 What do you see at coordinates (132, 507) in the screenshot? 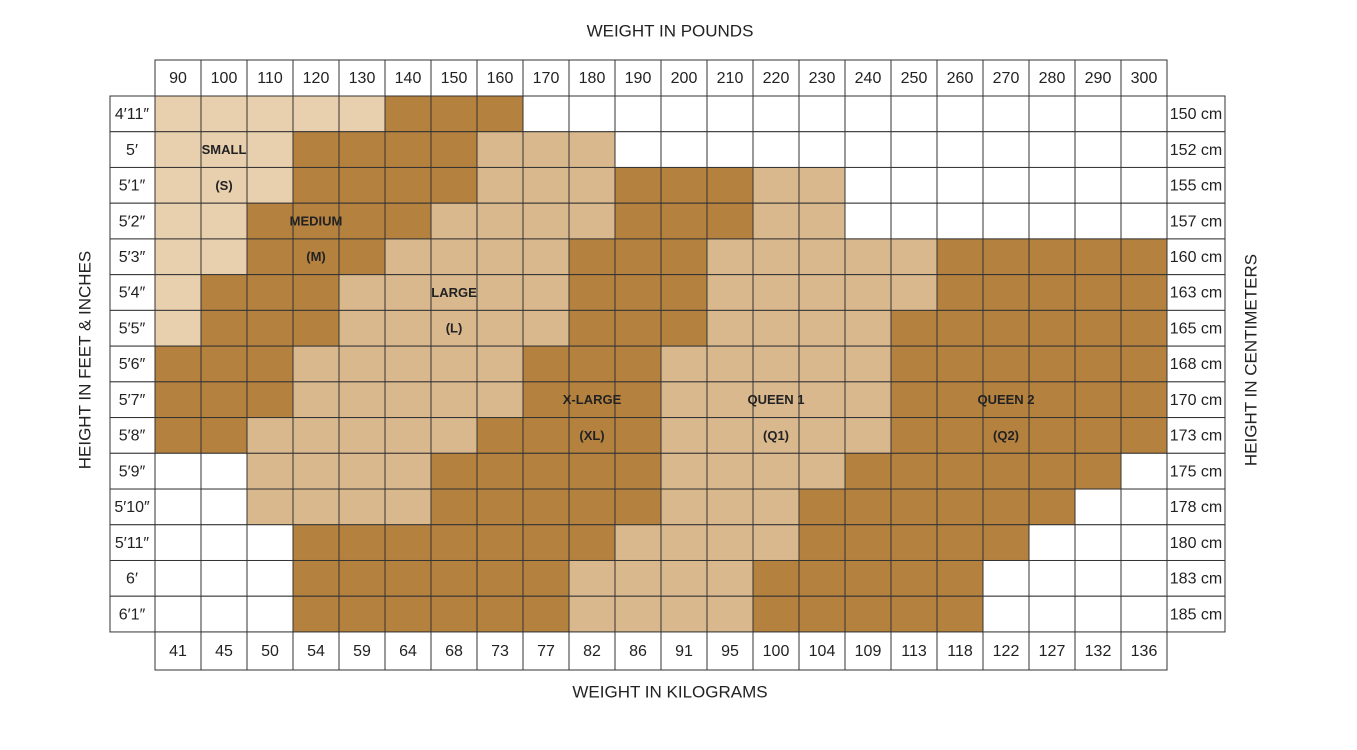
I see `feet-label: 5′10″` at bounding box center [132, 507].